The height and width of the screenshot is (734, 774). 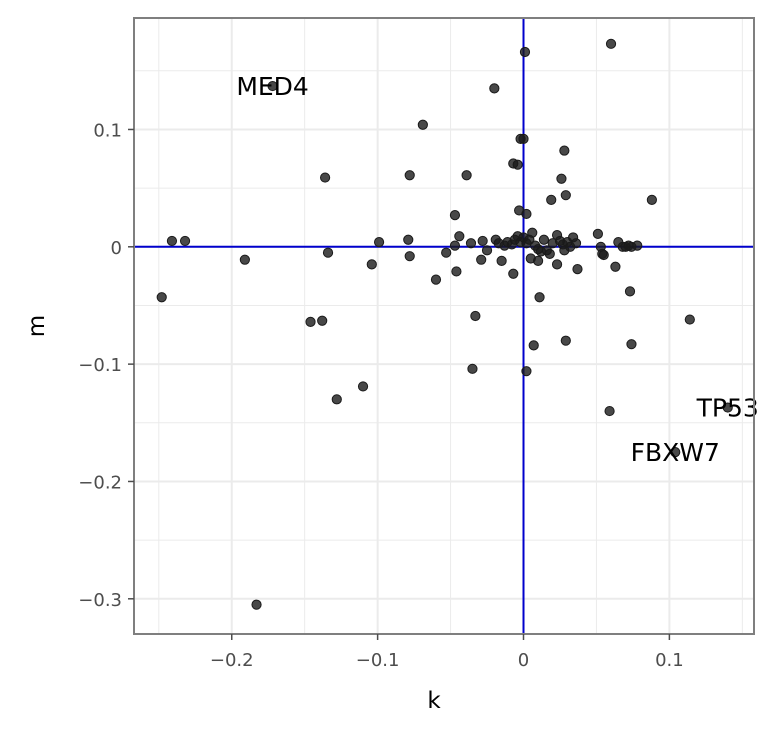 I want to click on x-axis-ticks: −0.2 −0.1 0 0.1, so click(x=447, y=652).